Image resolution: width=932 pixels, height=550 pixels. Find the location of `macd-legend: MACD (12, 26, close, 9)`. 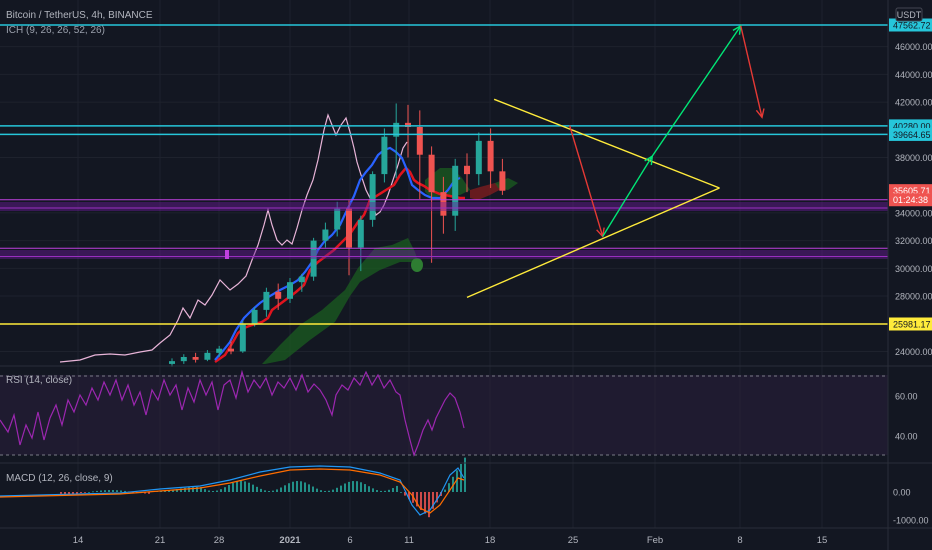

macd-legend: MACD (12, 26, close, 9) is located at coordinates (59, 478).